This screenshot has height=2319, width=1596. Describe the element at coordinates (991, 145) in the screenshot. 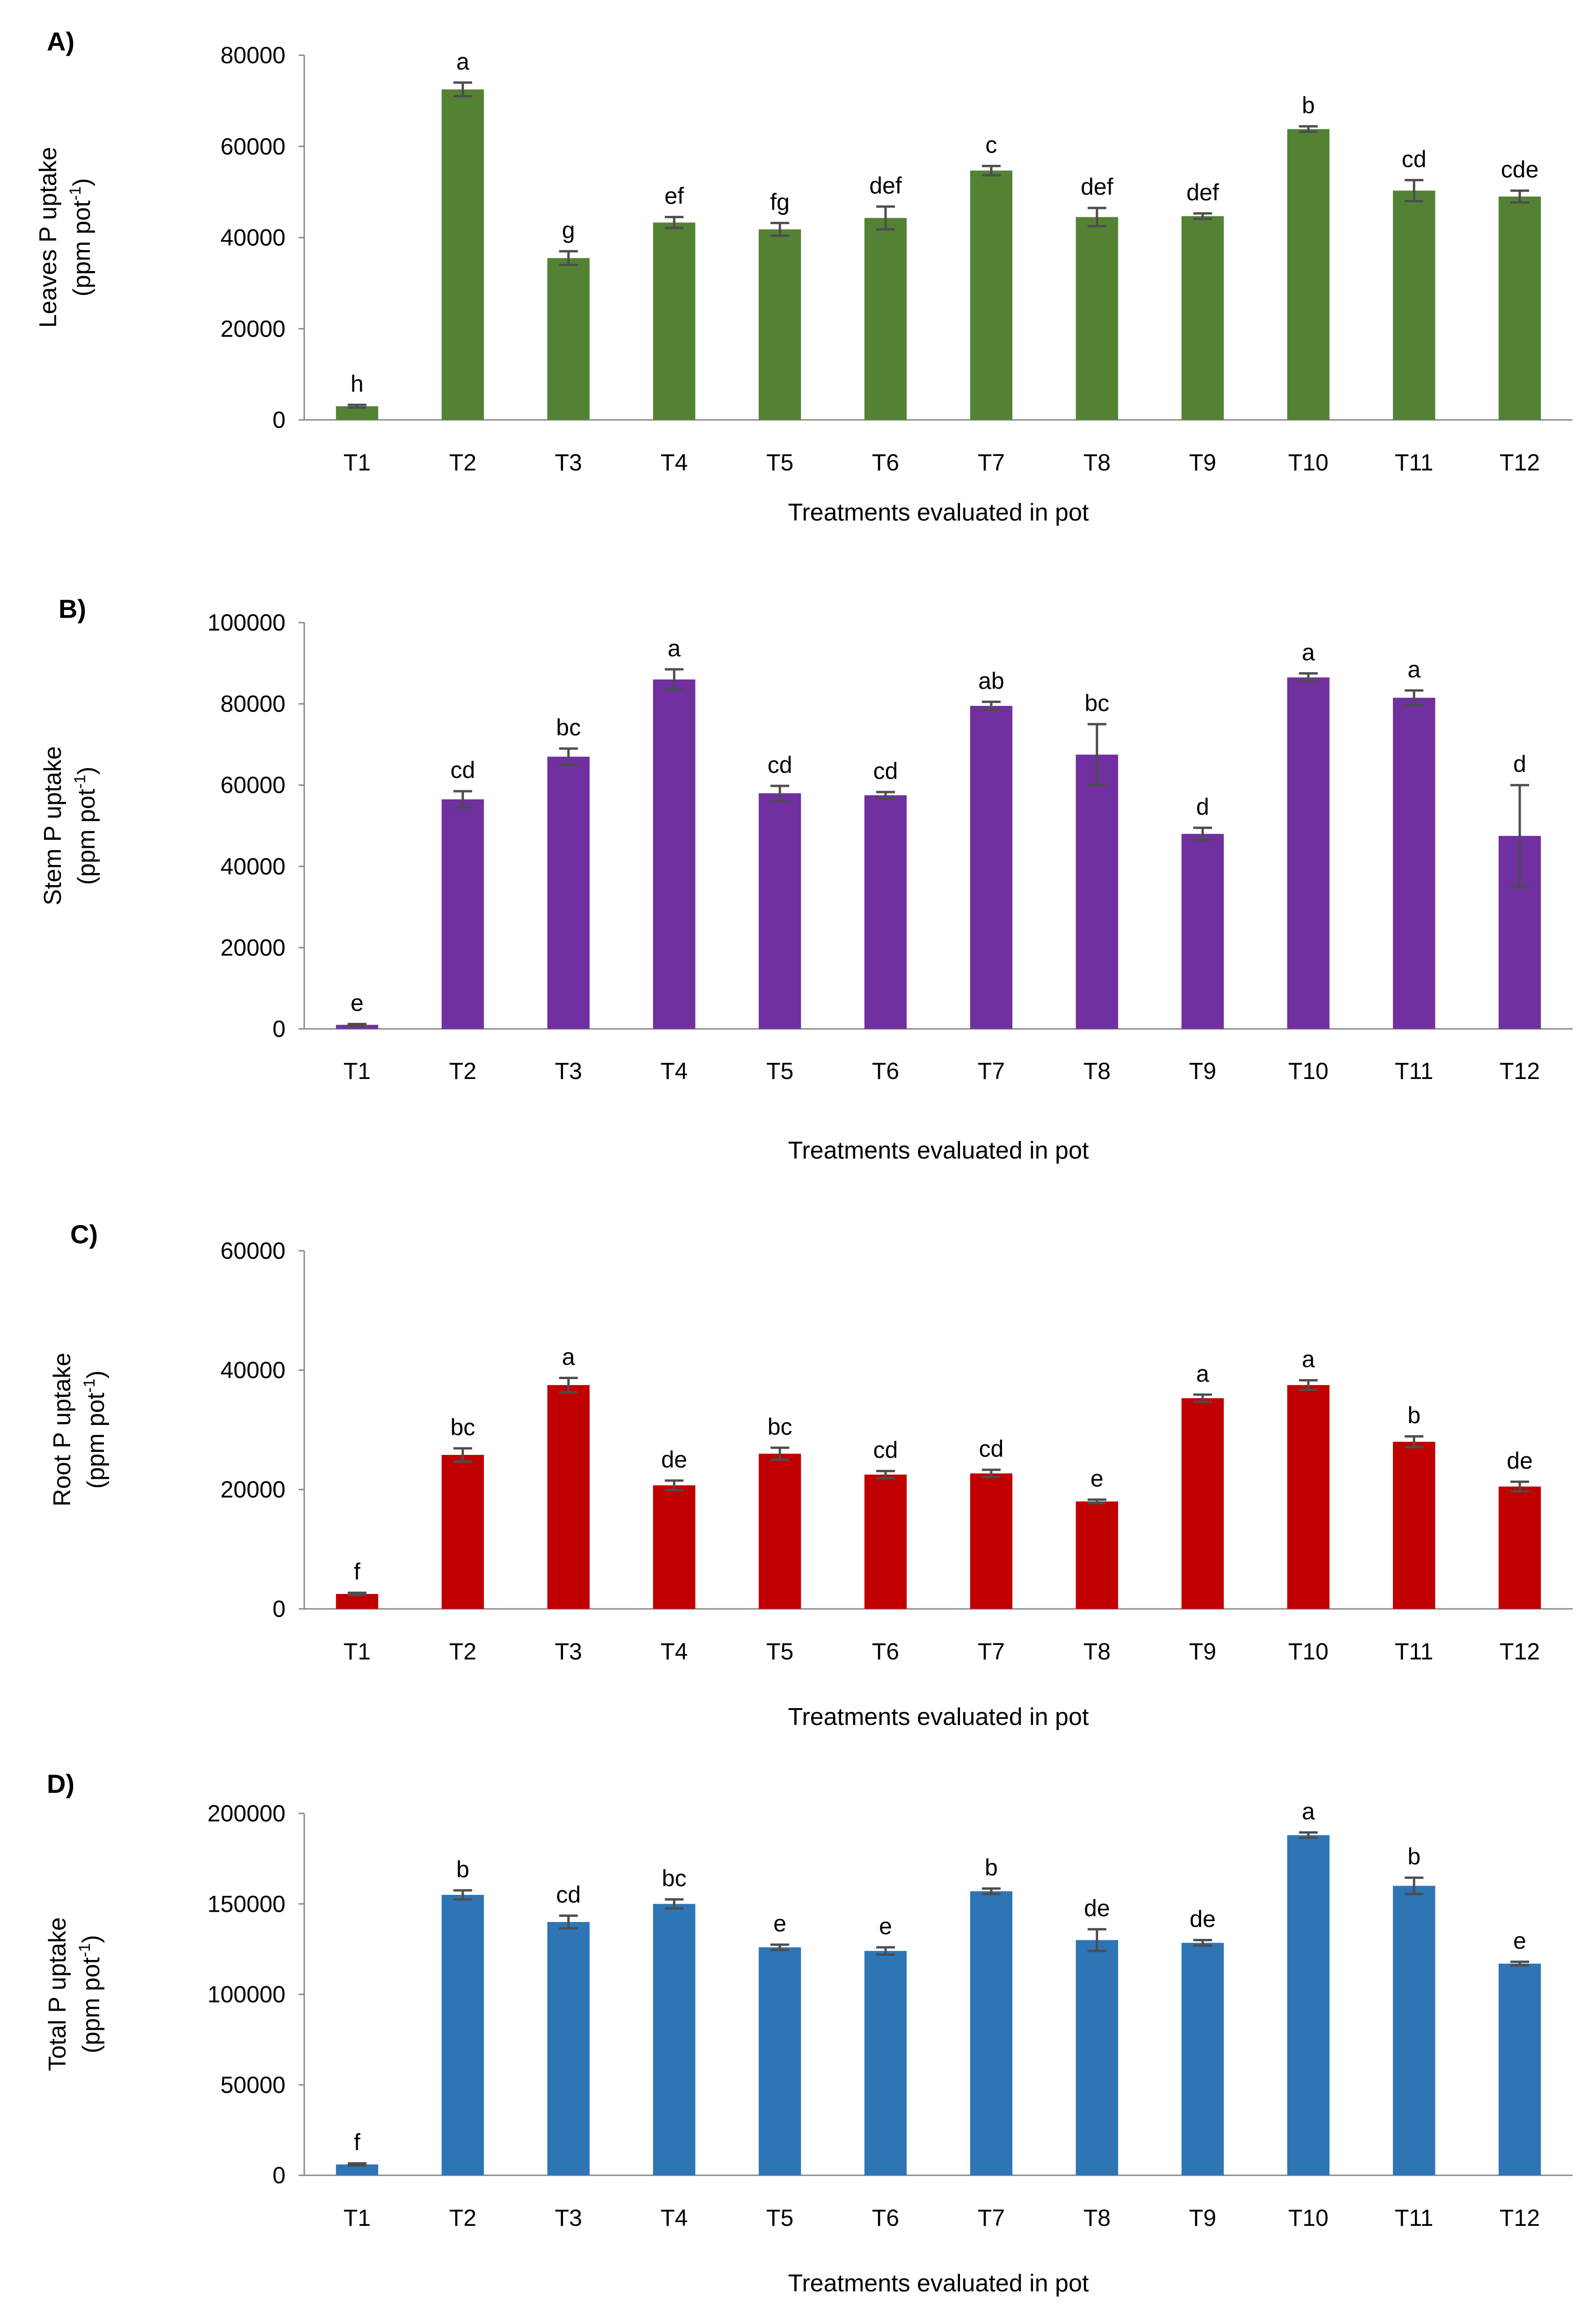

I see `significance-label: c` at that location.